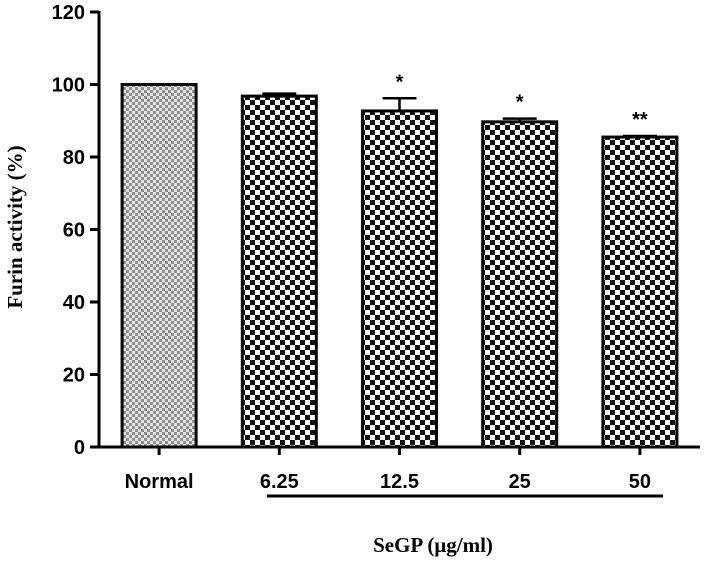  Describe the element at coordinates (279, 271) in the screenshot. I see `bar-6.25` at that location.